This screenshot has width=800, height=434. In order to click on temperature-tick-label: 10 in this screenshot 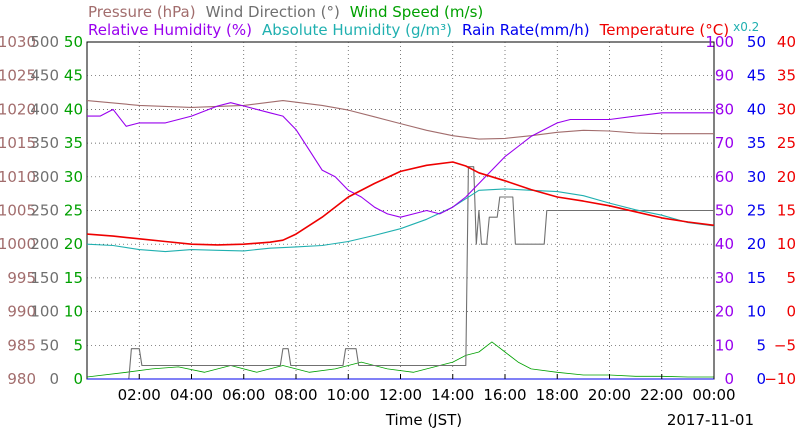, I will do `click(786, 244)`.